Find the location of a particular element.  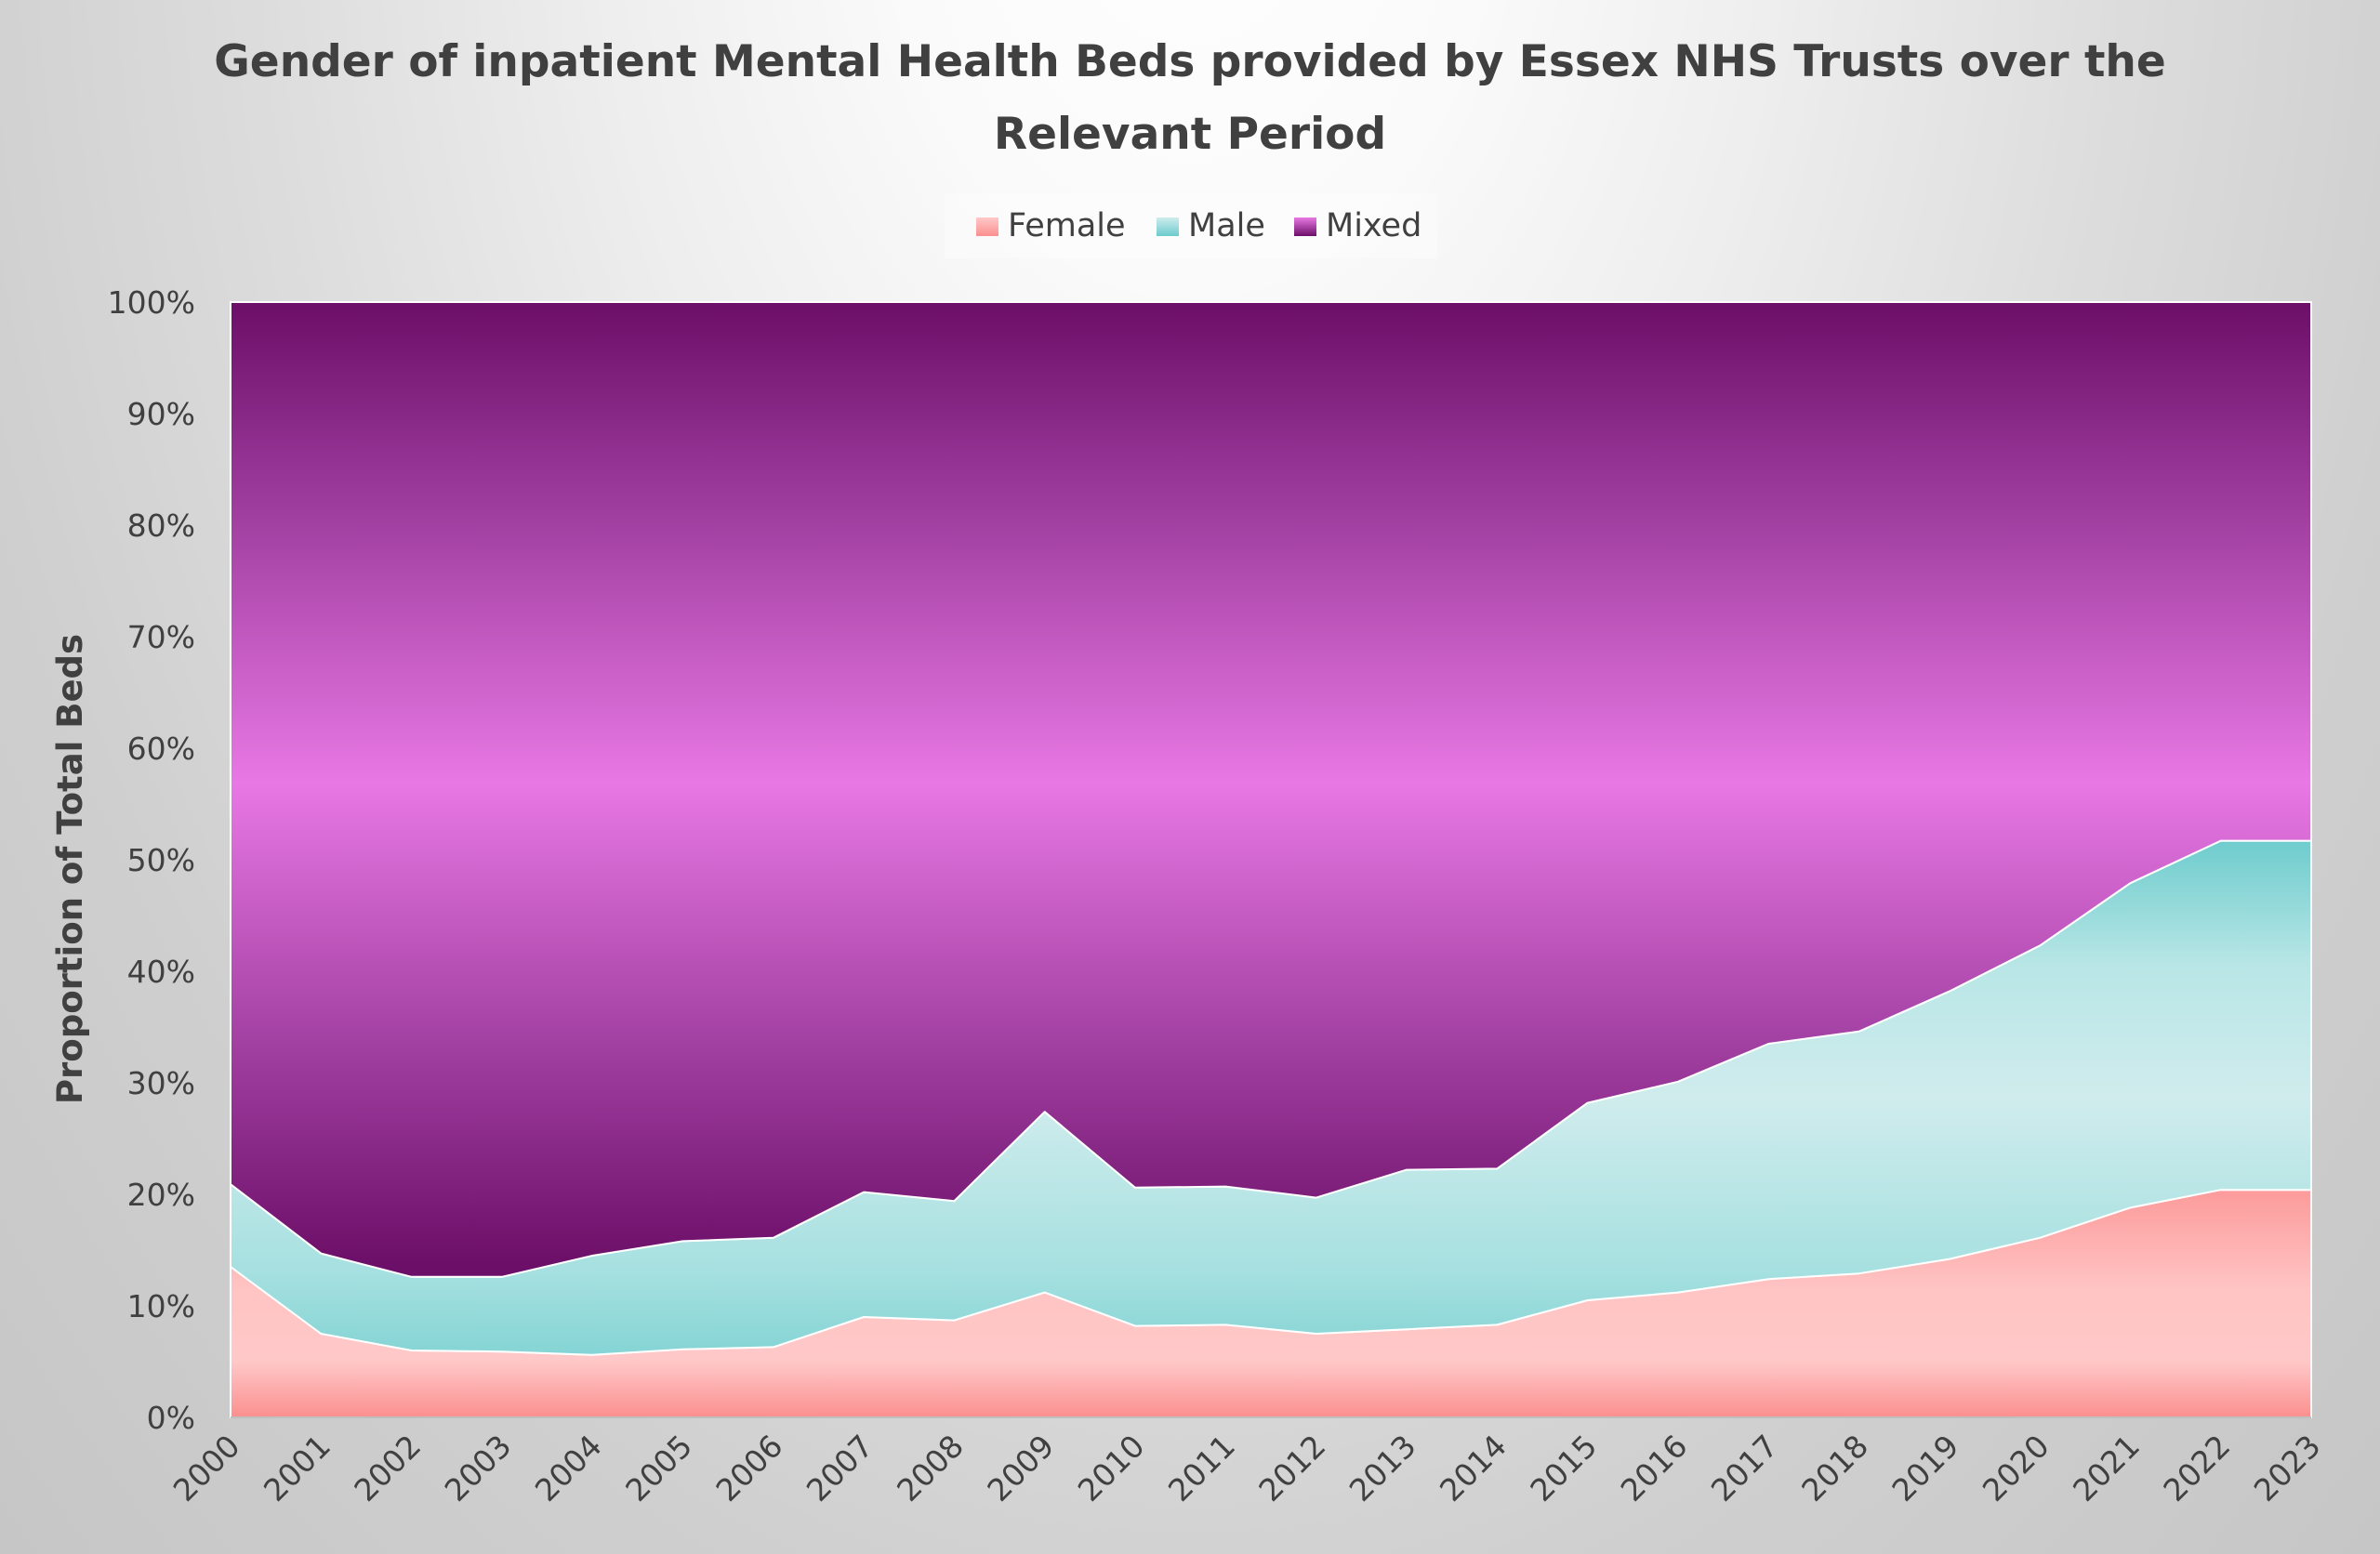

x-tick-label: 2010 is located at coordinates (1111, 1468).